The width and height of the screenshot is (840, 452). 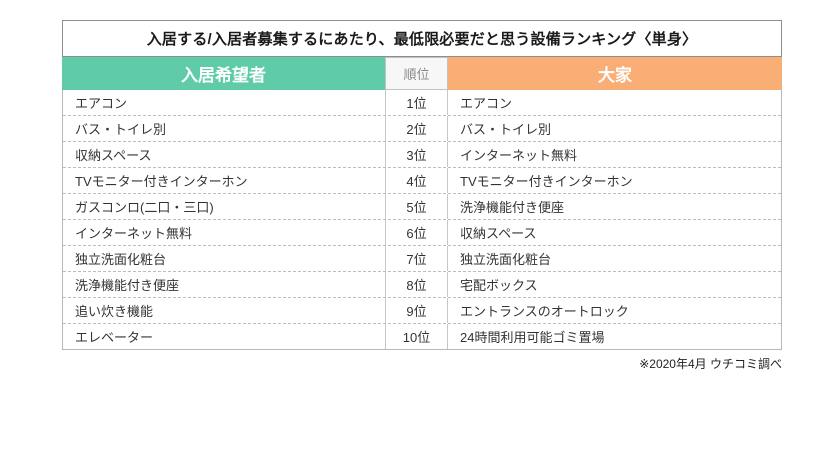 I want to click on rank-cell: 4位, so click(x=416, y=180).